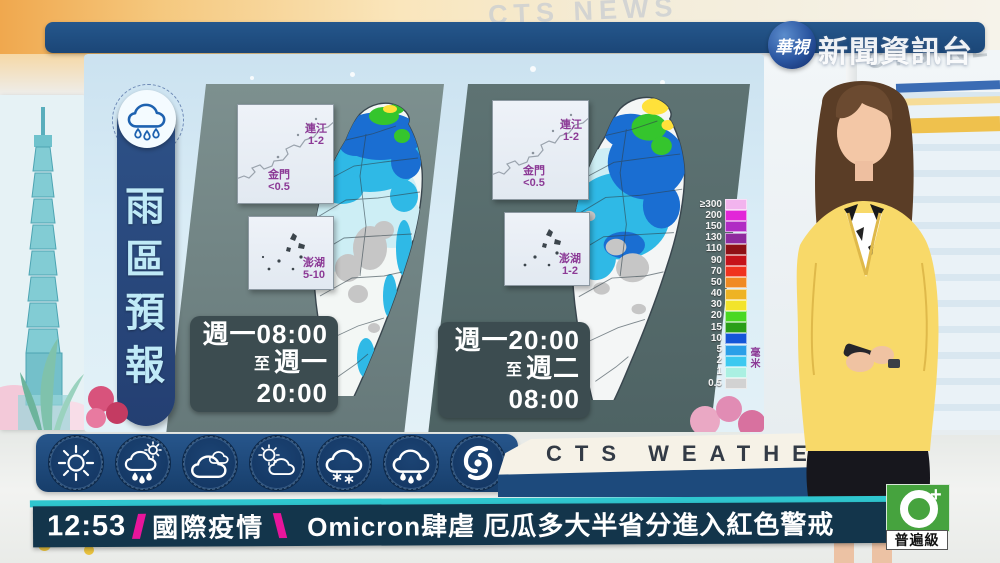 This screenshot has height=563, width=1000. I want to click on cts-weather-band: CTS WEATHER, so click(681, 464).